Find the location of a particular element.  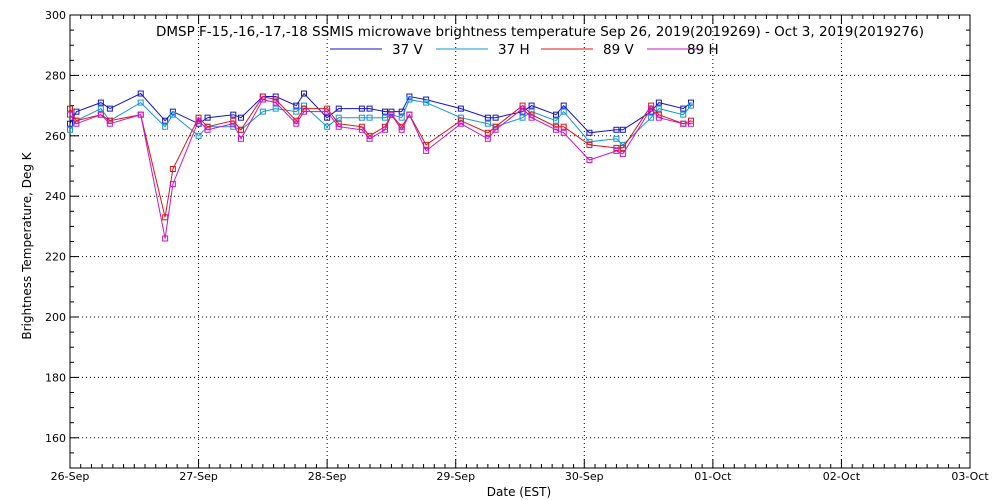

y-tick-label: 220 is located at coordinates (55, 257).